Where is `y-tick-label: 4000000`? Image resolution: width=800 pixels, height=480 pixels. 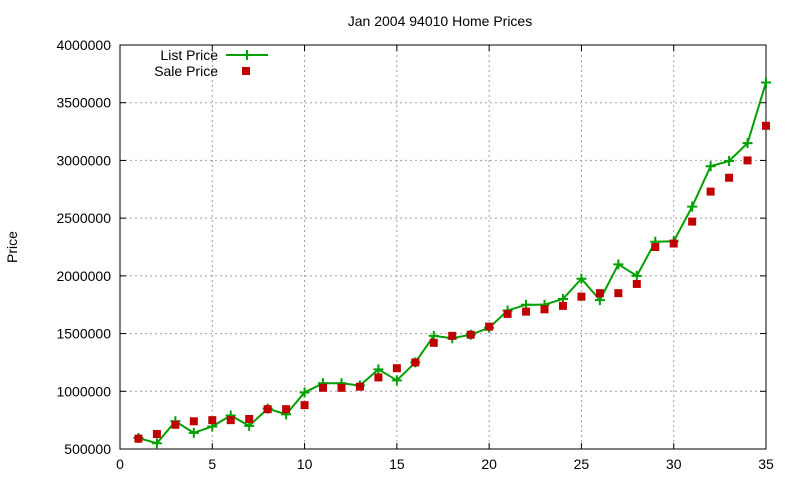
y-tick-label: 4000000 is located at coordinates (83, 45).